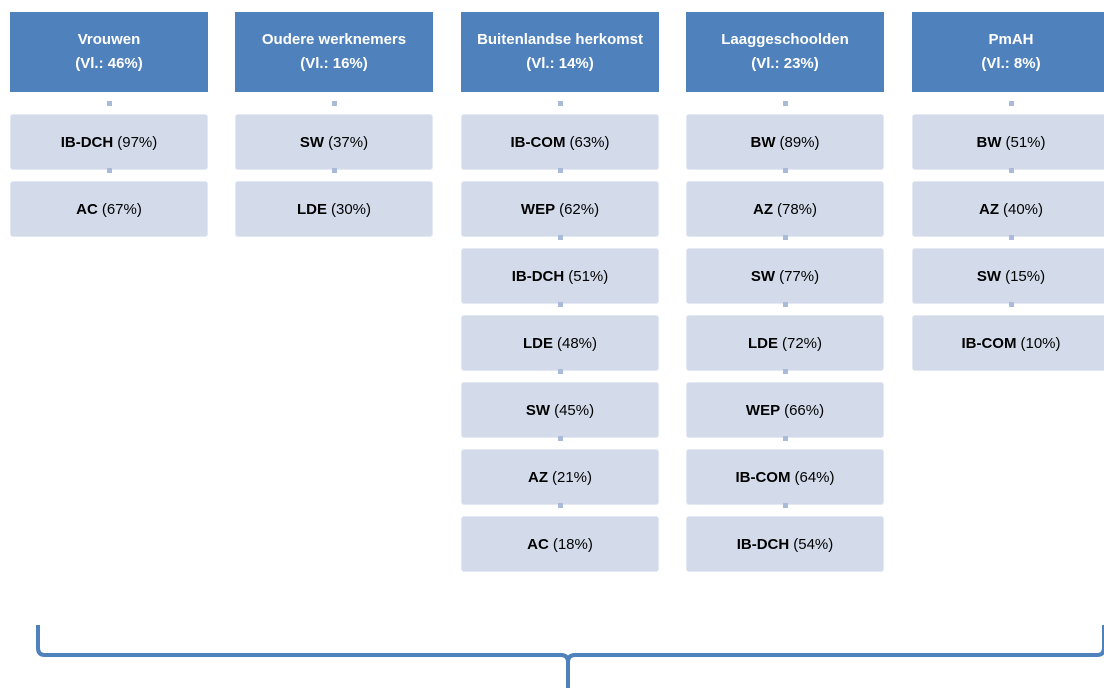  I want to click on column-share: (Vl.: 8%), so click(1011, 63).